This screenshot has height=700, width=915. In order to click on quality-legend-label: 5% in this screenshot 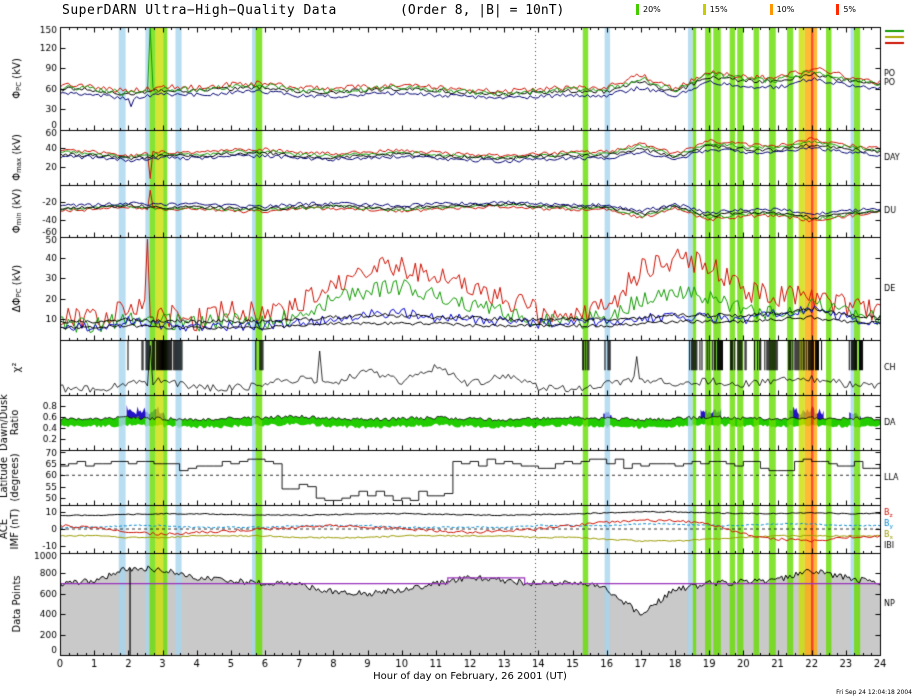, I will do `click(850, 9)`.